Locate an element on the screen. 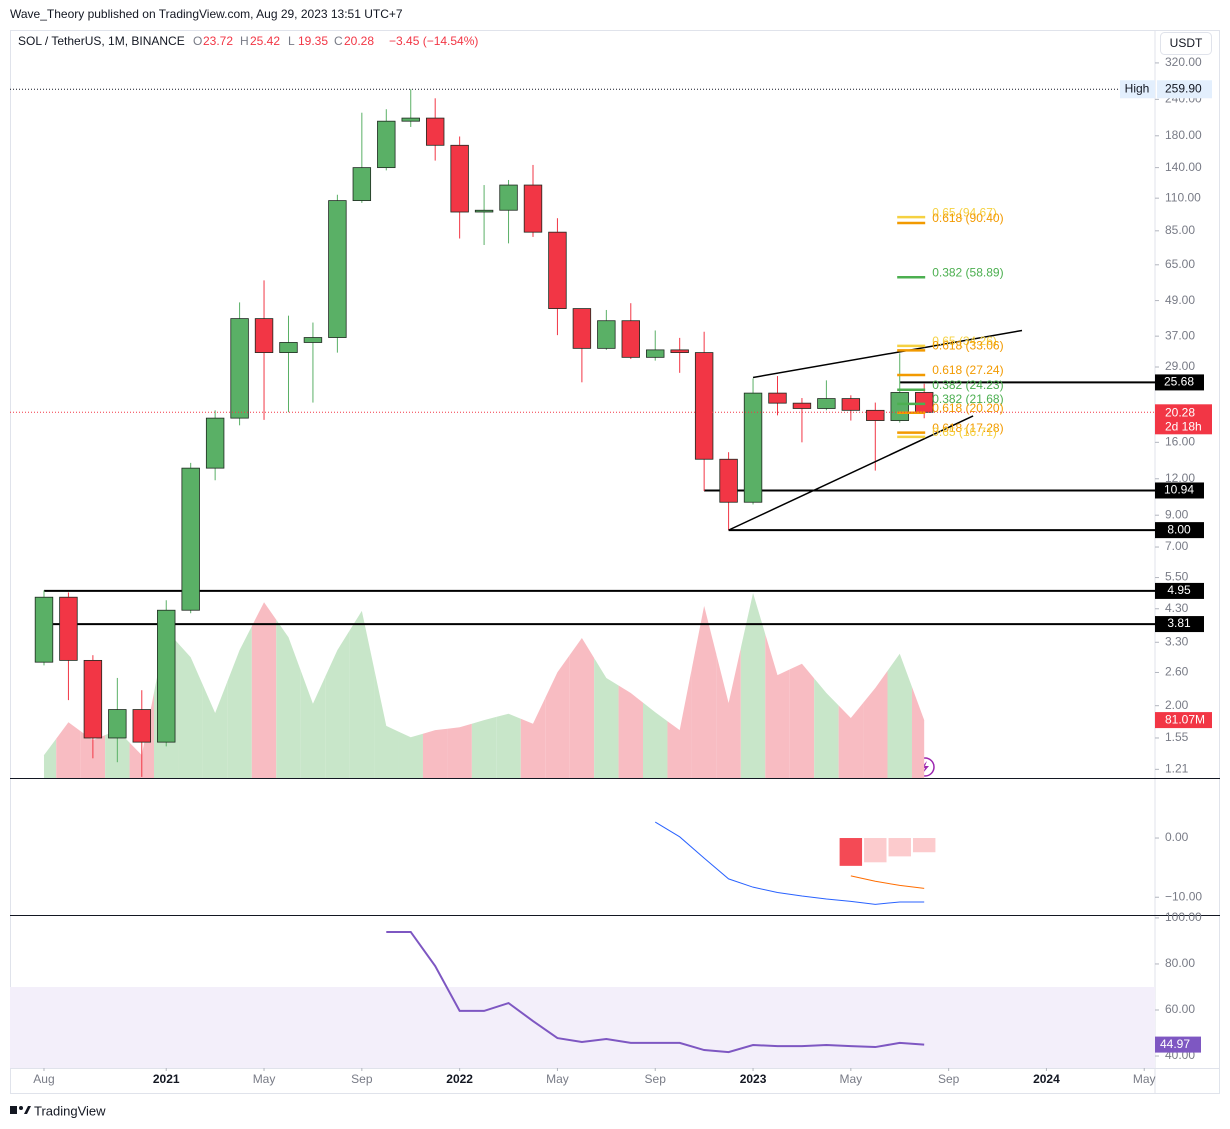  price-tag-value: 20.28 is located at coordinates (1180, 412).